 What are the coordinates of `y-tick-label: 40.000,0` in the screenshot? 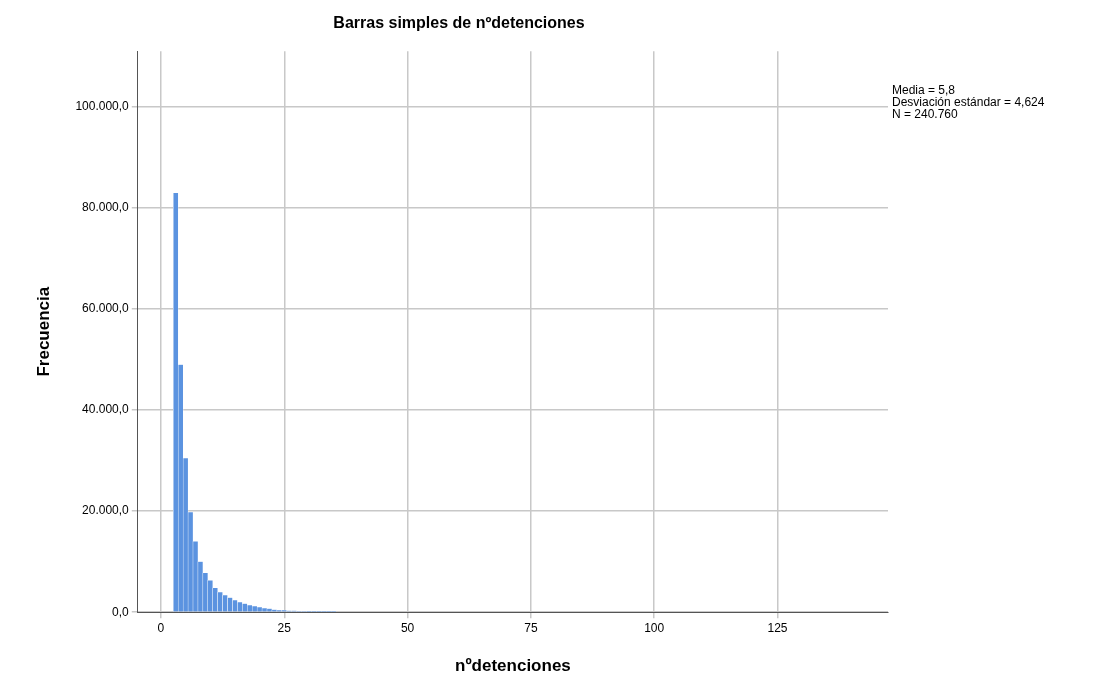 It's located at (106, 409).